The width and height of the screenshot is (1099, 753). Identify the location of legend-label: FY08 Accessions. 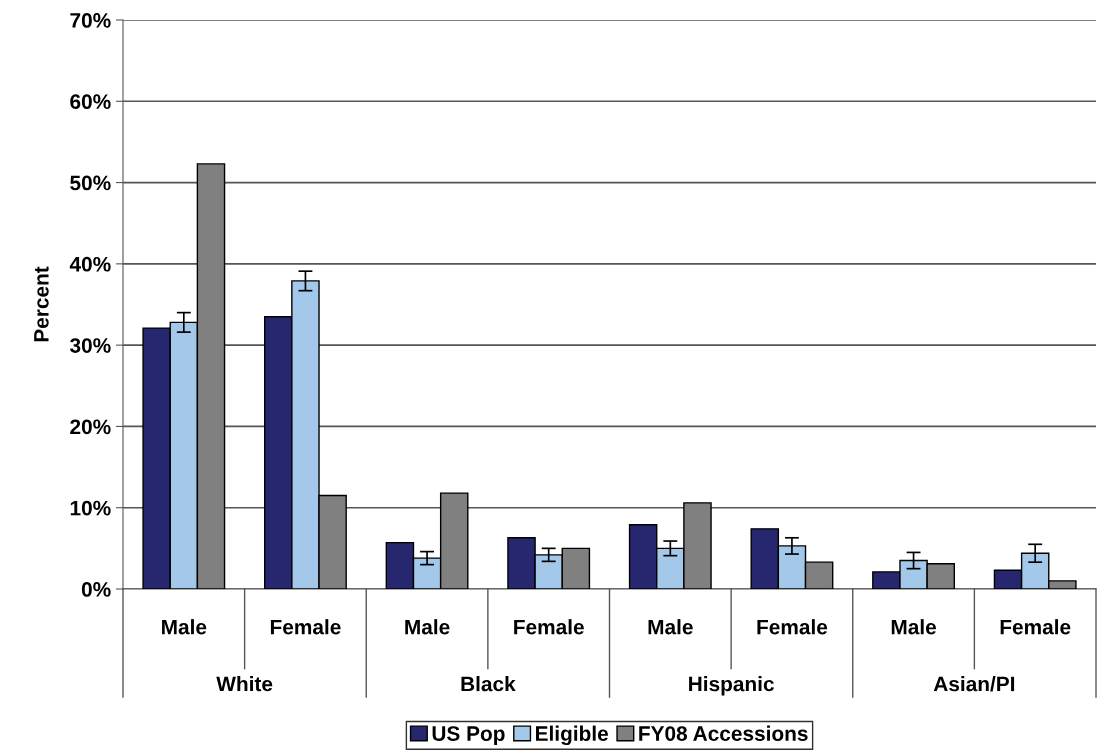
(723, 733).